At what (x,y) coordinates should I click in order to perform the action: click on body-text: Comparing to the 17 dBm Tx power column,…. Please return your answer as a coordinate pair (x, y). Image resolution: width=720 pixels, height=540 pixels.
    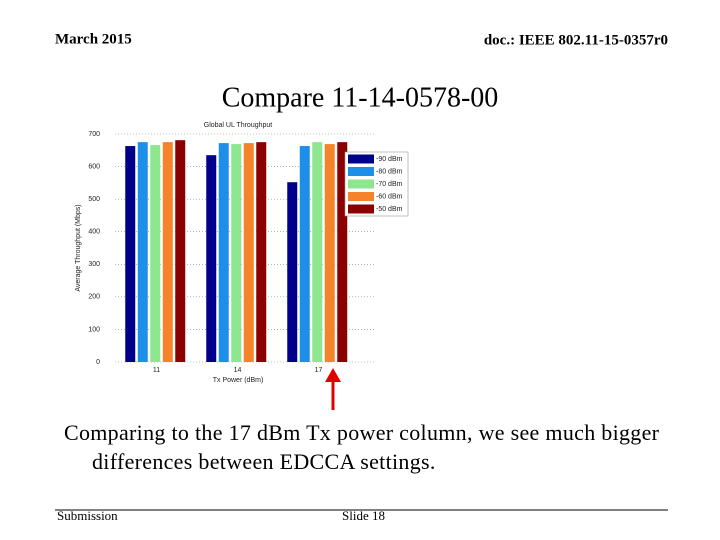
    Looking at the image, I should click on (362, 447).